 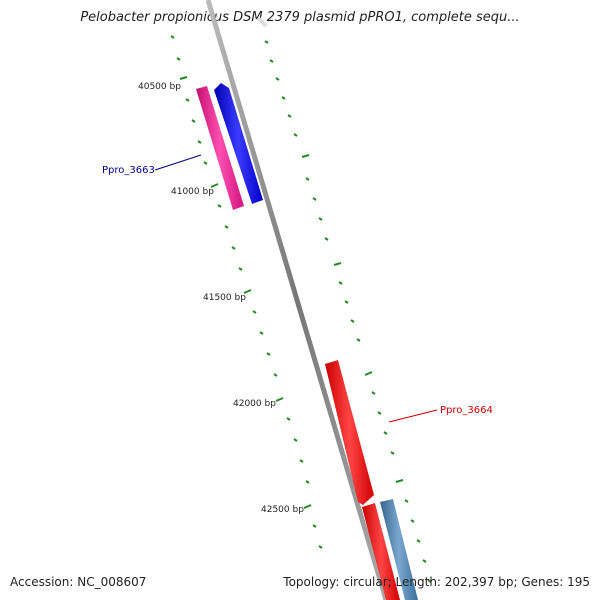 What do you see at coordinates (192, 192) in the screenshot?
I see `ruler-label: 41000 bp` at bounding box center [192, 192].